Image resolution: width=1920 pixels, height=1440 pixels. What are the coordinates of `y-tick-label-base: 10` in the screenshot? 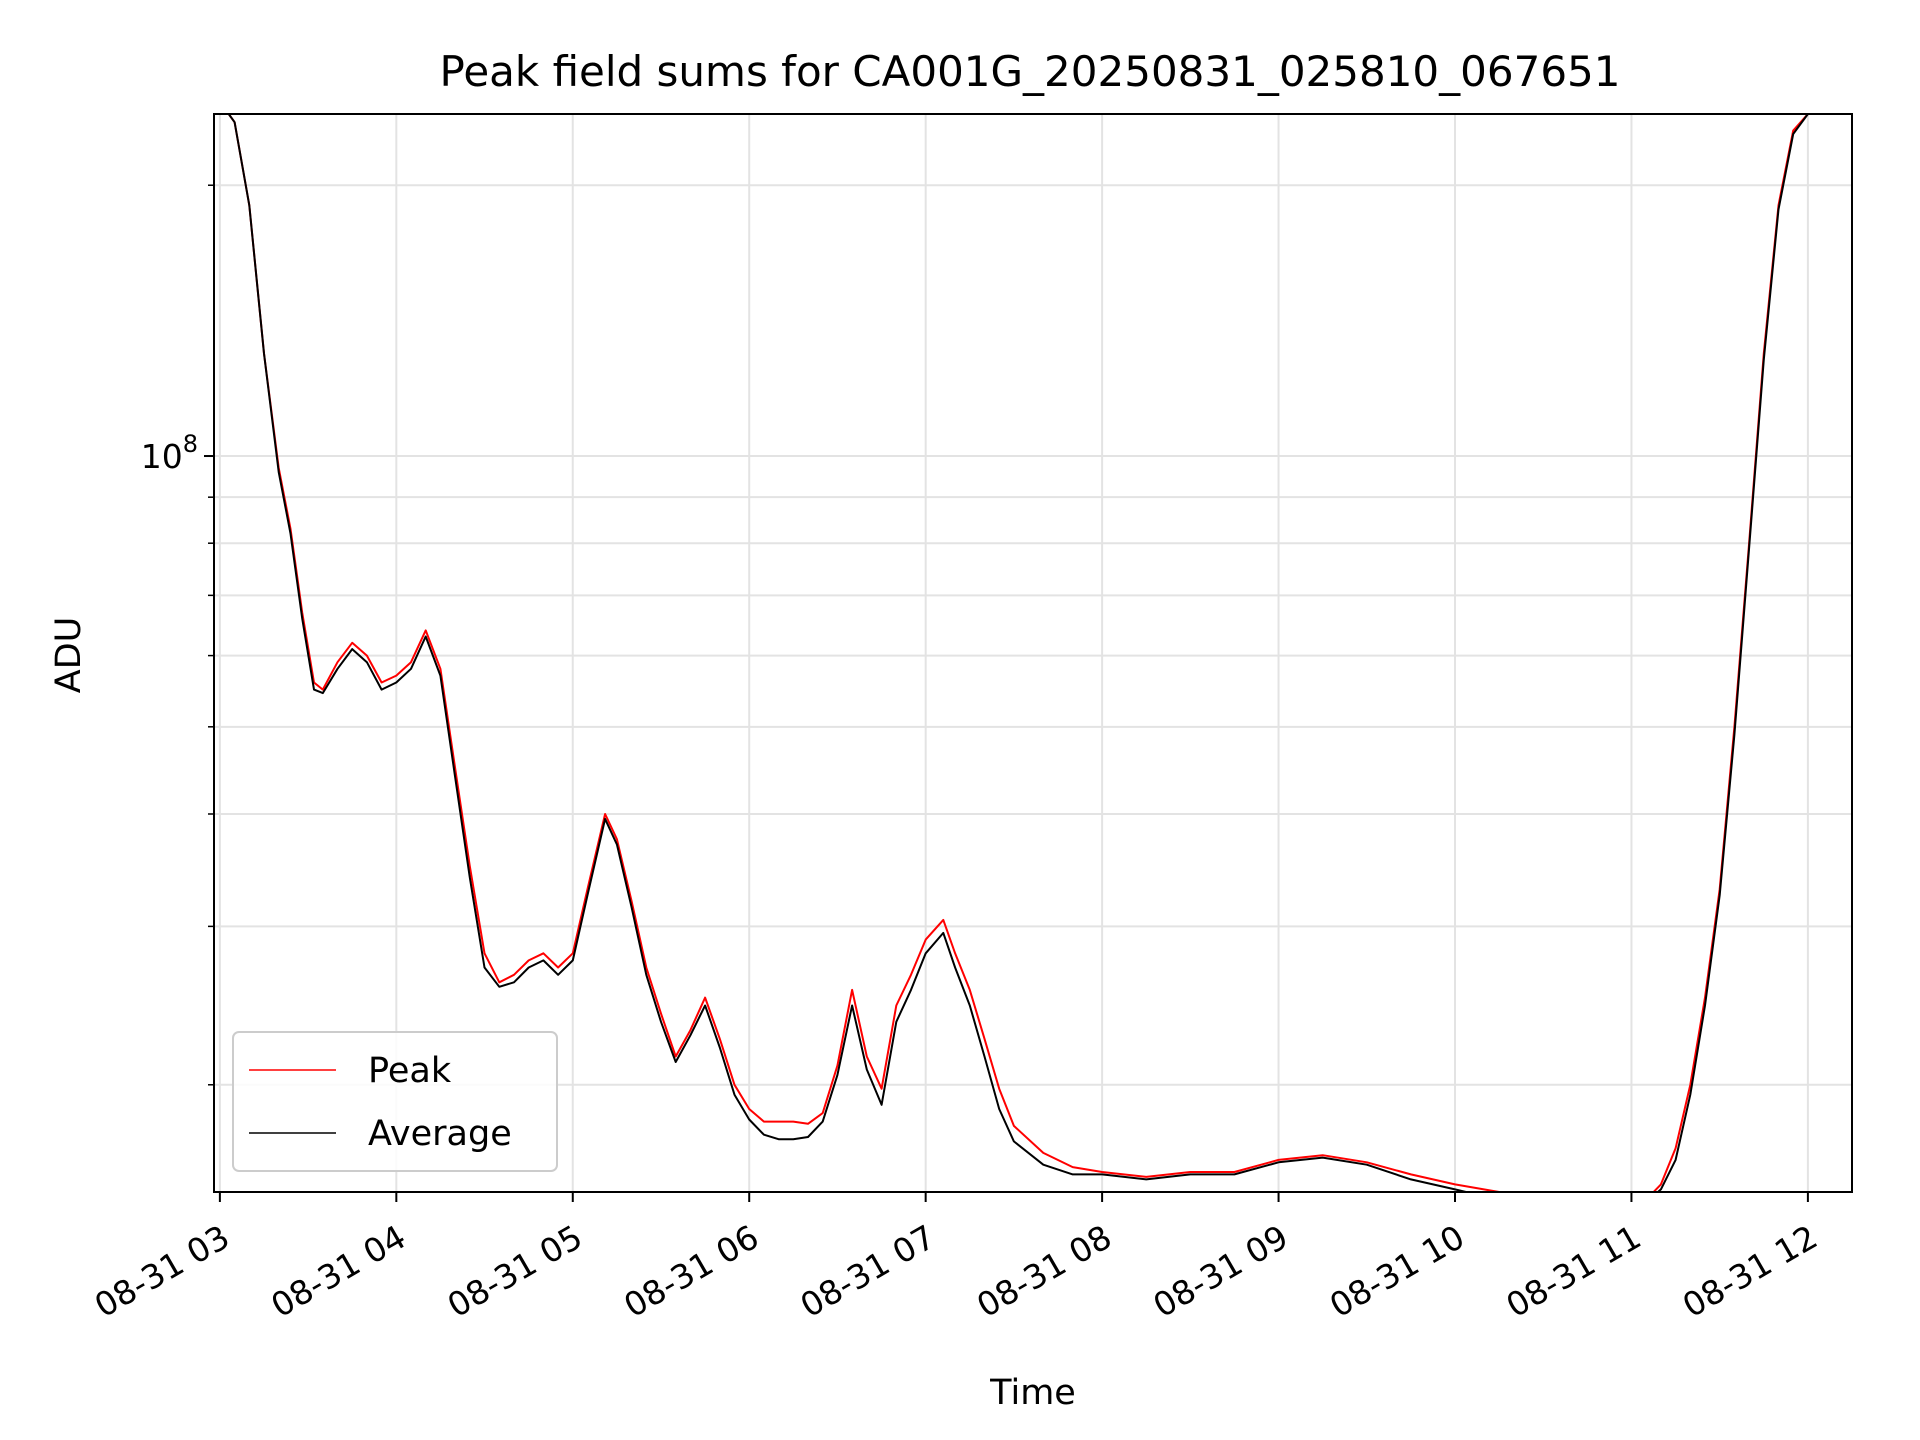 It's located at (162, 456).